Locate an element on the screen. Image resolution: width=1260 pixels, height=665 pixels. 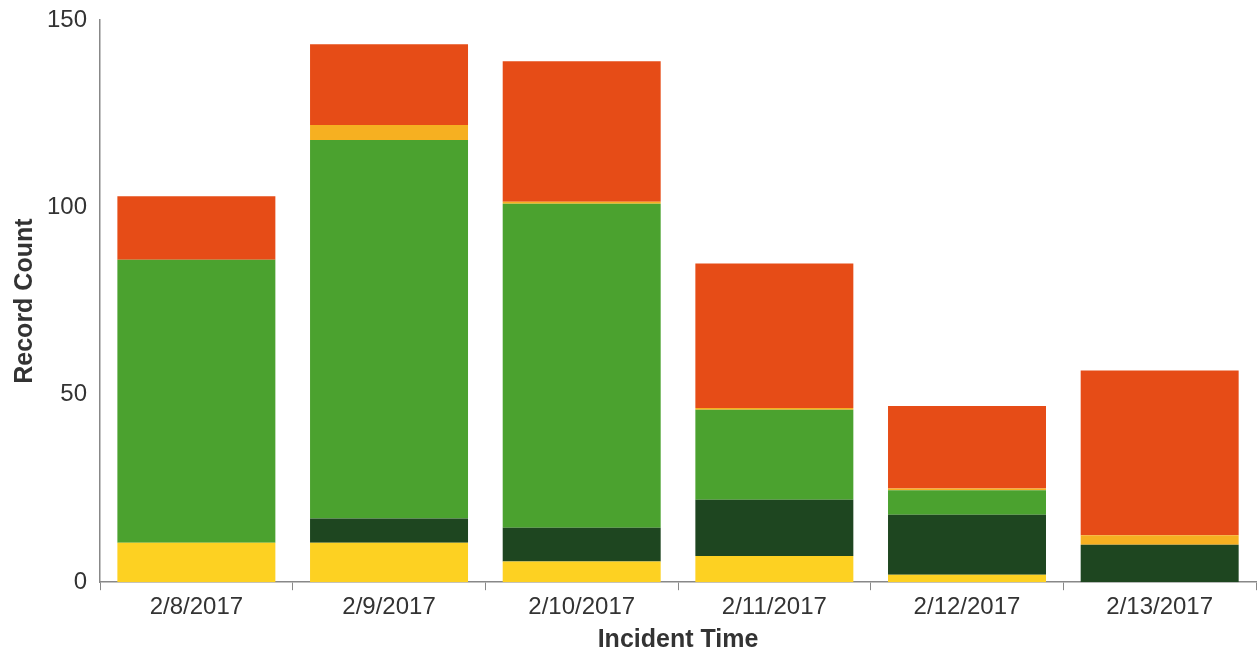
y-tick-label: 100 is located at coordinates (67, 206).